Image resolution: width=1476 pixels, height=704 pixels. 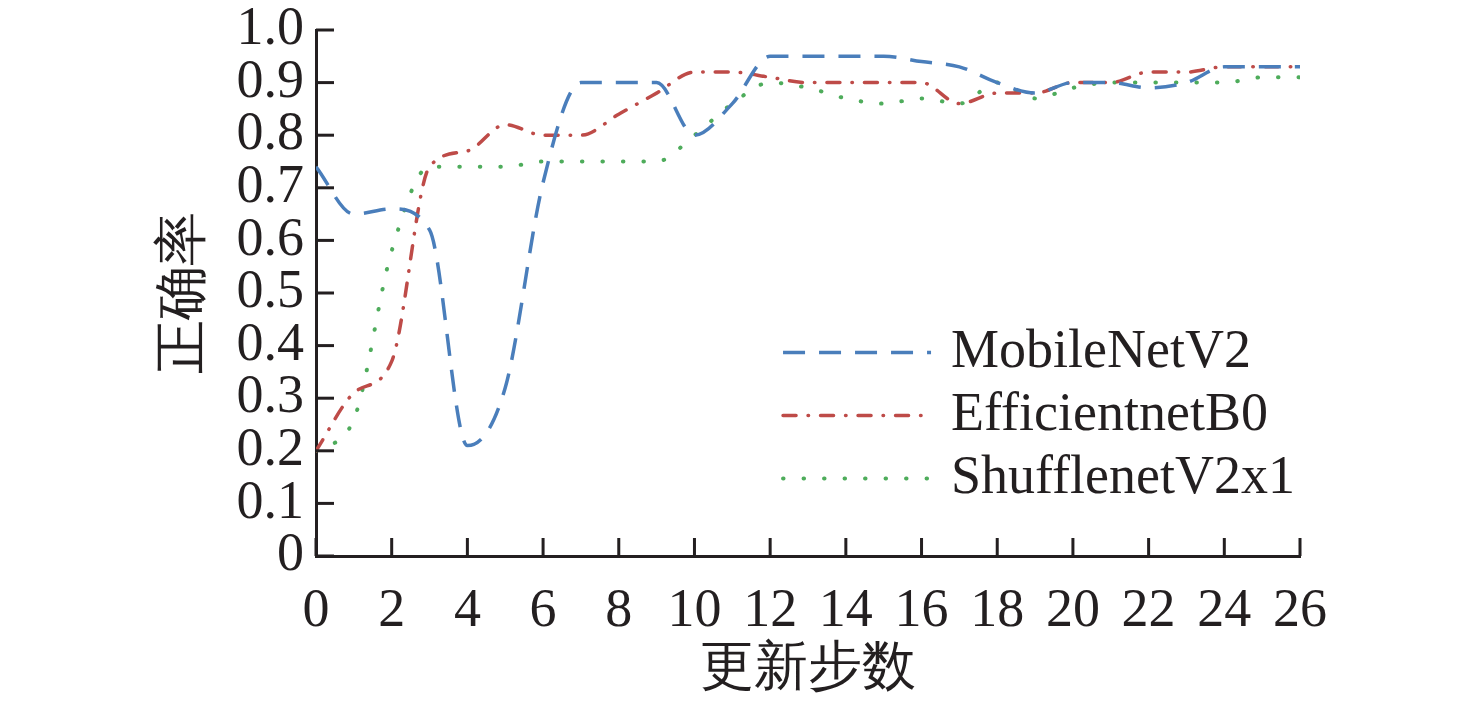 I want to click on x-tick-label: 22, so click(x=1148, y=607).